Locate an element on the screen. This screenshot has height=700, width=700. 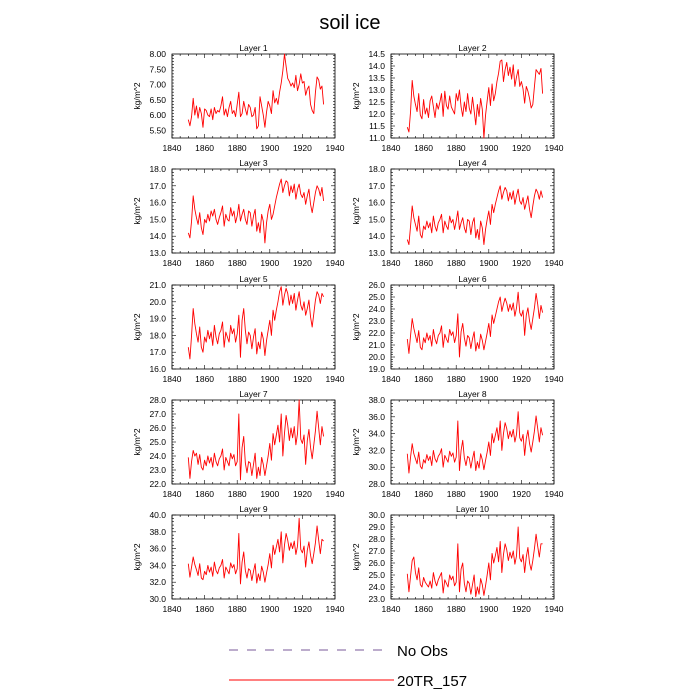
y-tick-label: 38.0 is located at coordinates (157, 532).